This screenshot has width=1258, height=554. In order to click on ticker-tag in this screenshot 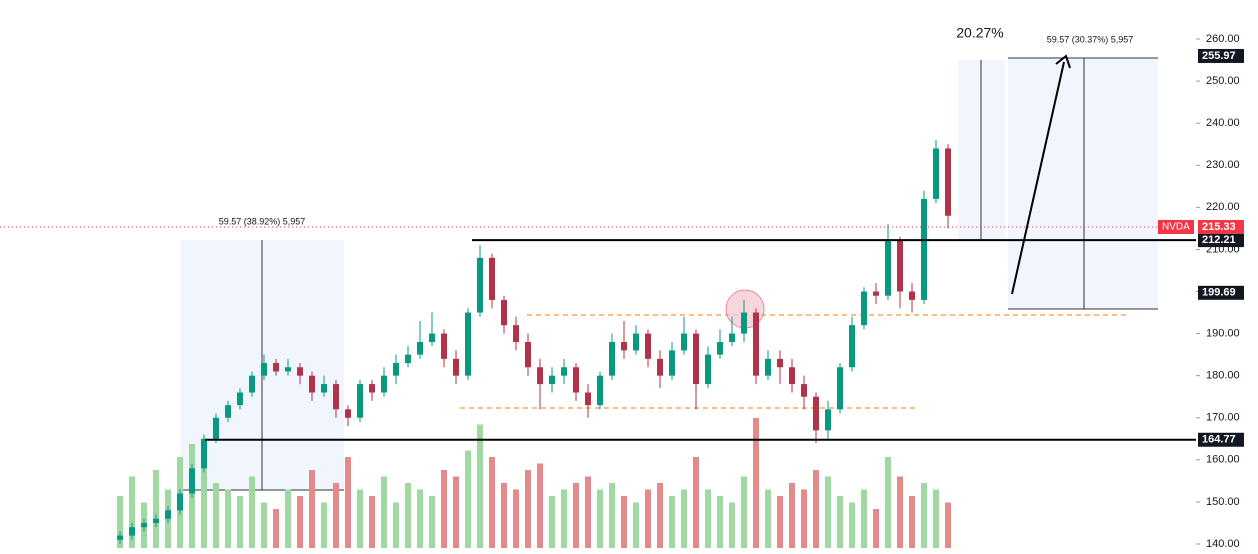, I will do `click(1176, 226)`.